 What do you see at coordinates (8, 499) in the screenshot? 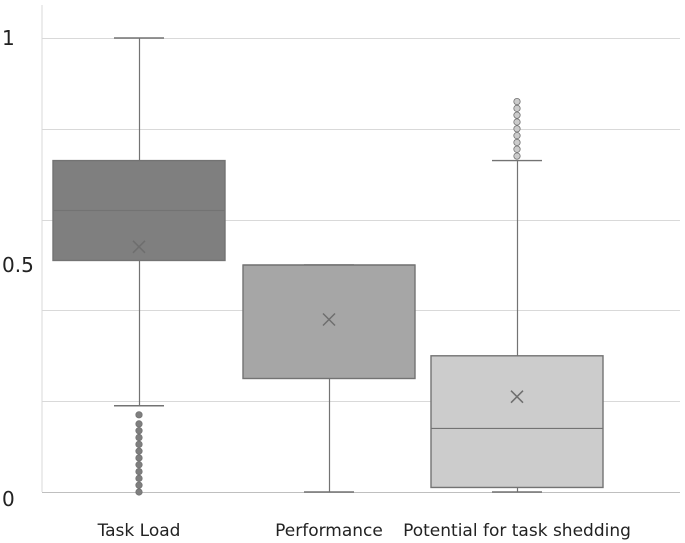
I see `y-tick-label: 0` at bounding box center [8, 499].